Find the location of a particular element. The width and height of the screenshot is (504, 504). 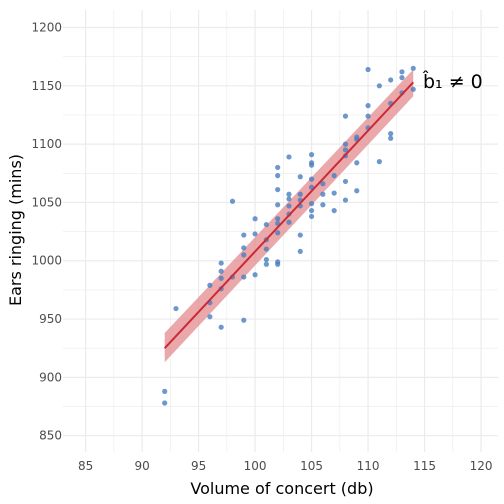

x-tick-label: 120 is located at coordinates (481, 466).